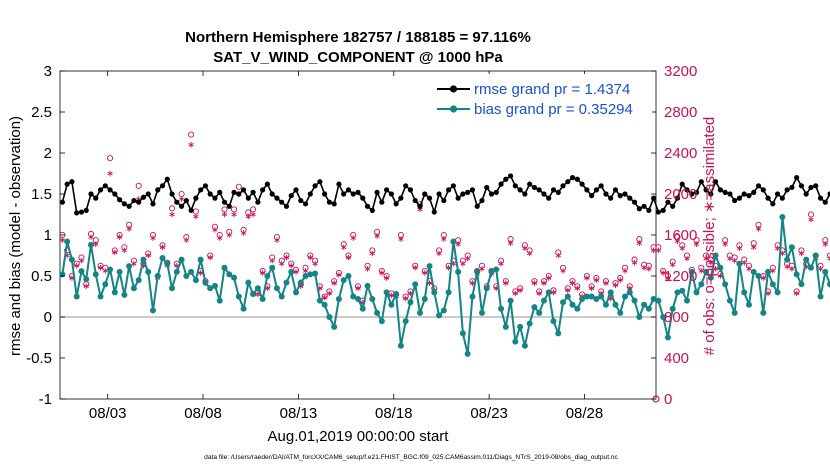 The height and width of the screenshot is (470, 830). I want to click on y-right-tick-label: 3200, so click(680, 71).